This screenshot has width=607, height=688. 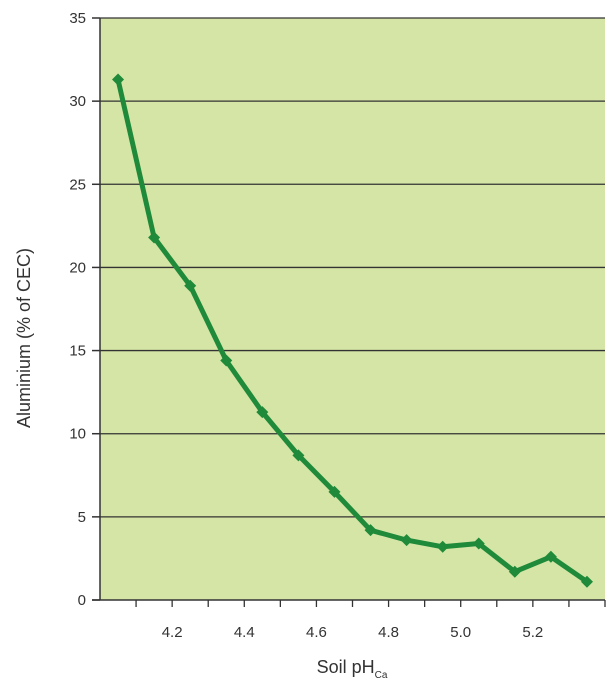 What do you see at coordinates (77, 351) in the screenshot?
I see `y-tick-label: 15` at bounding box center [77, 351].